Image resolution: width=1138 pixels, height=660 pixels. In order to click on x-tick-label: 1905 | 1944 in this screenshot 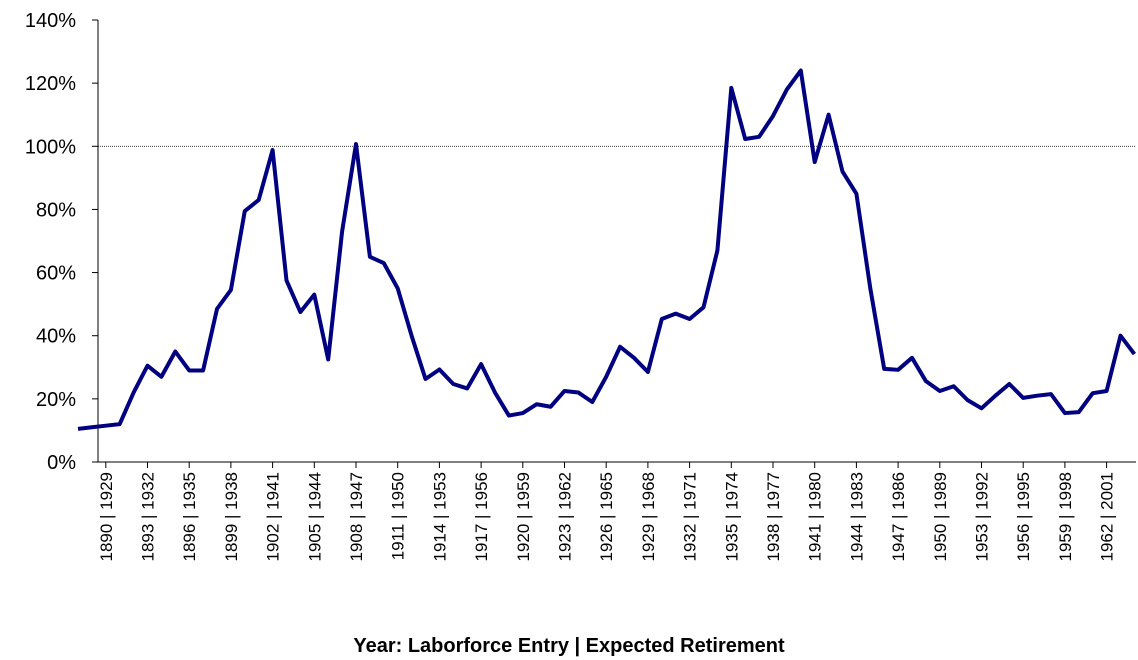, I will do `click(314, 517)`.